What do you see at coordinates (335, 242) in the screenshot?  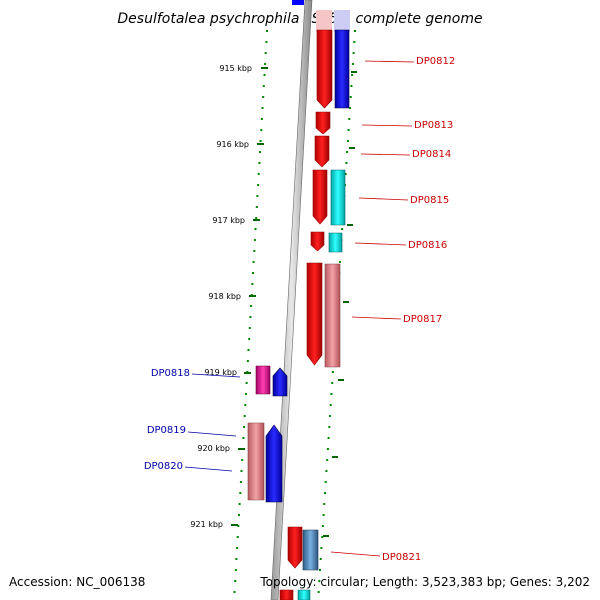 I see `gene-cyan-dp0816-partner` at bounding box center [335, 242].